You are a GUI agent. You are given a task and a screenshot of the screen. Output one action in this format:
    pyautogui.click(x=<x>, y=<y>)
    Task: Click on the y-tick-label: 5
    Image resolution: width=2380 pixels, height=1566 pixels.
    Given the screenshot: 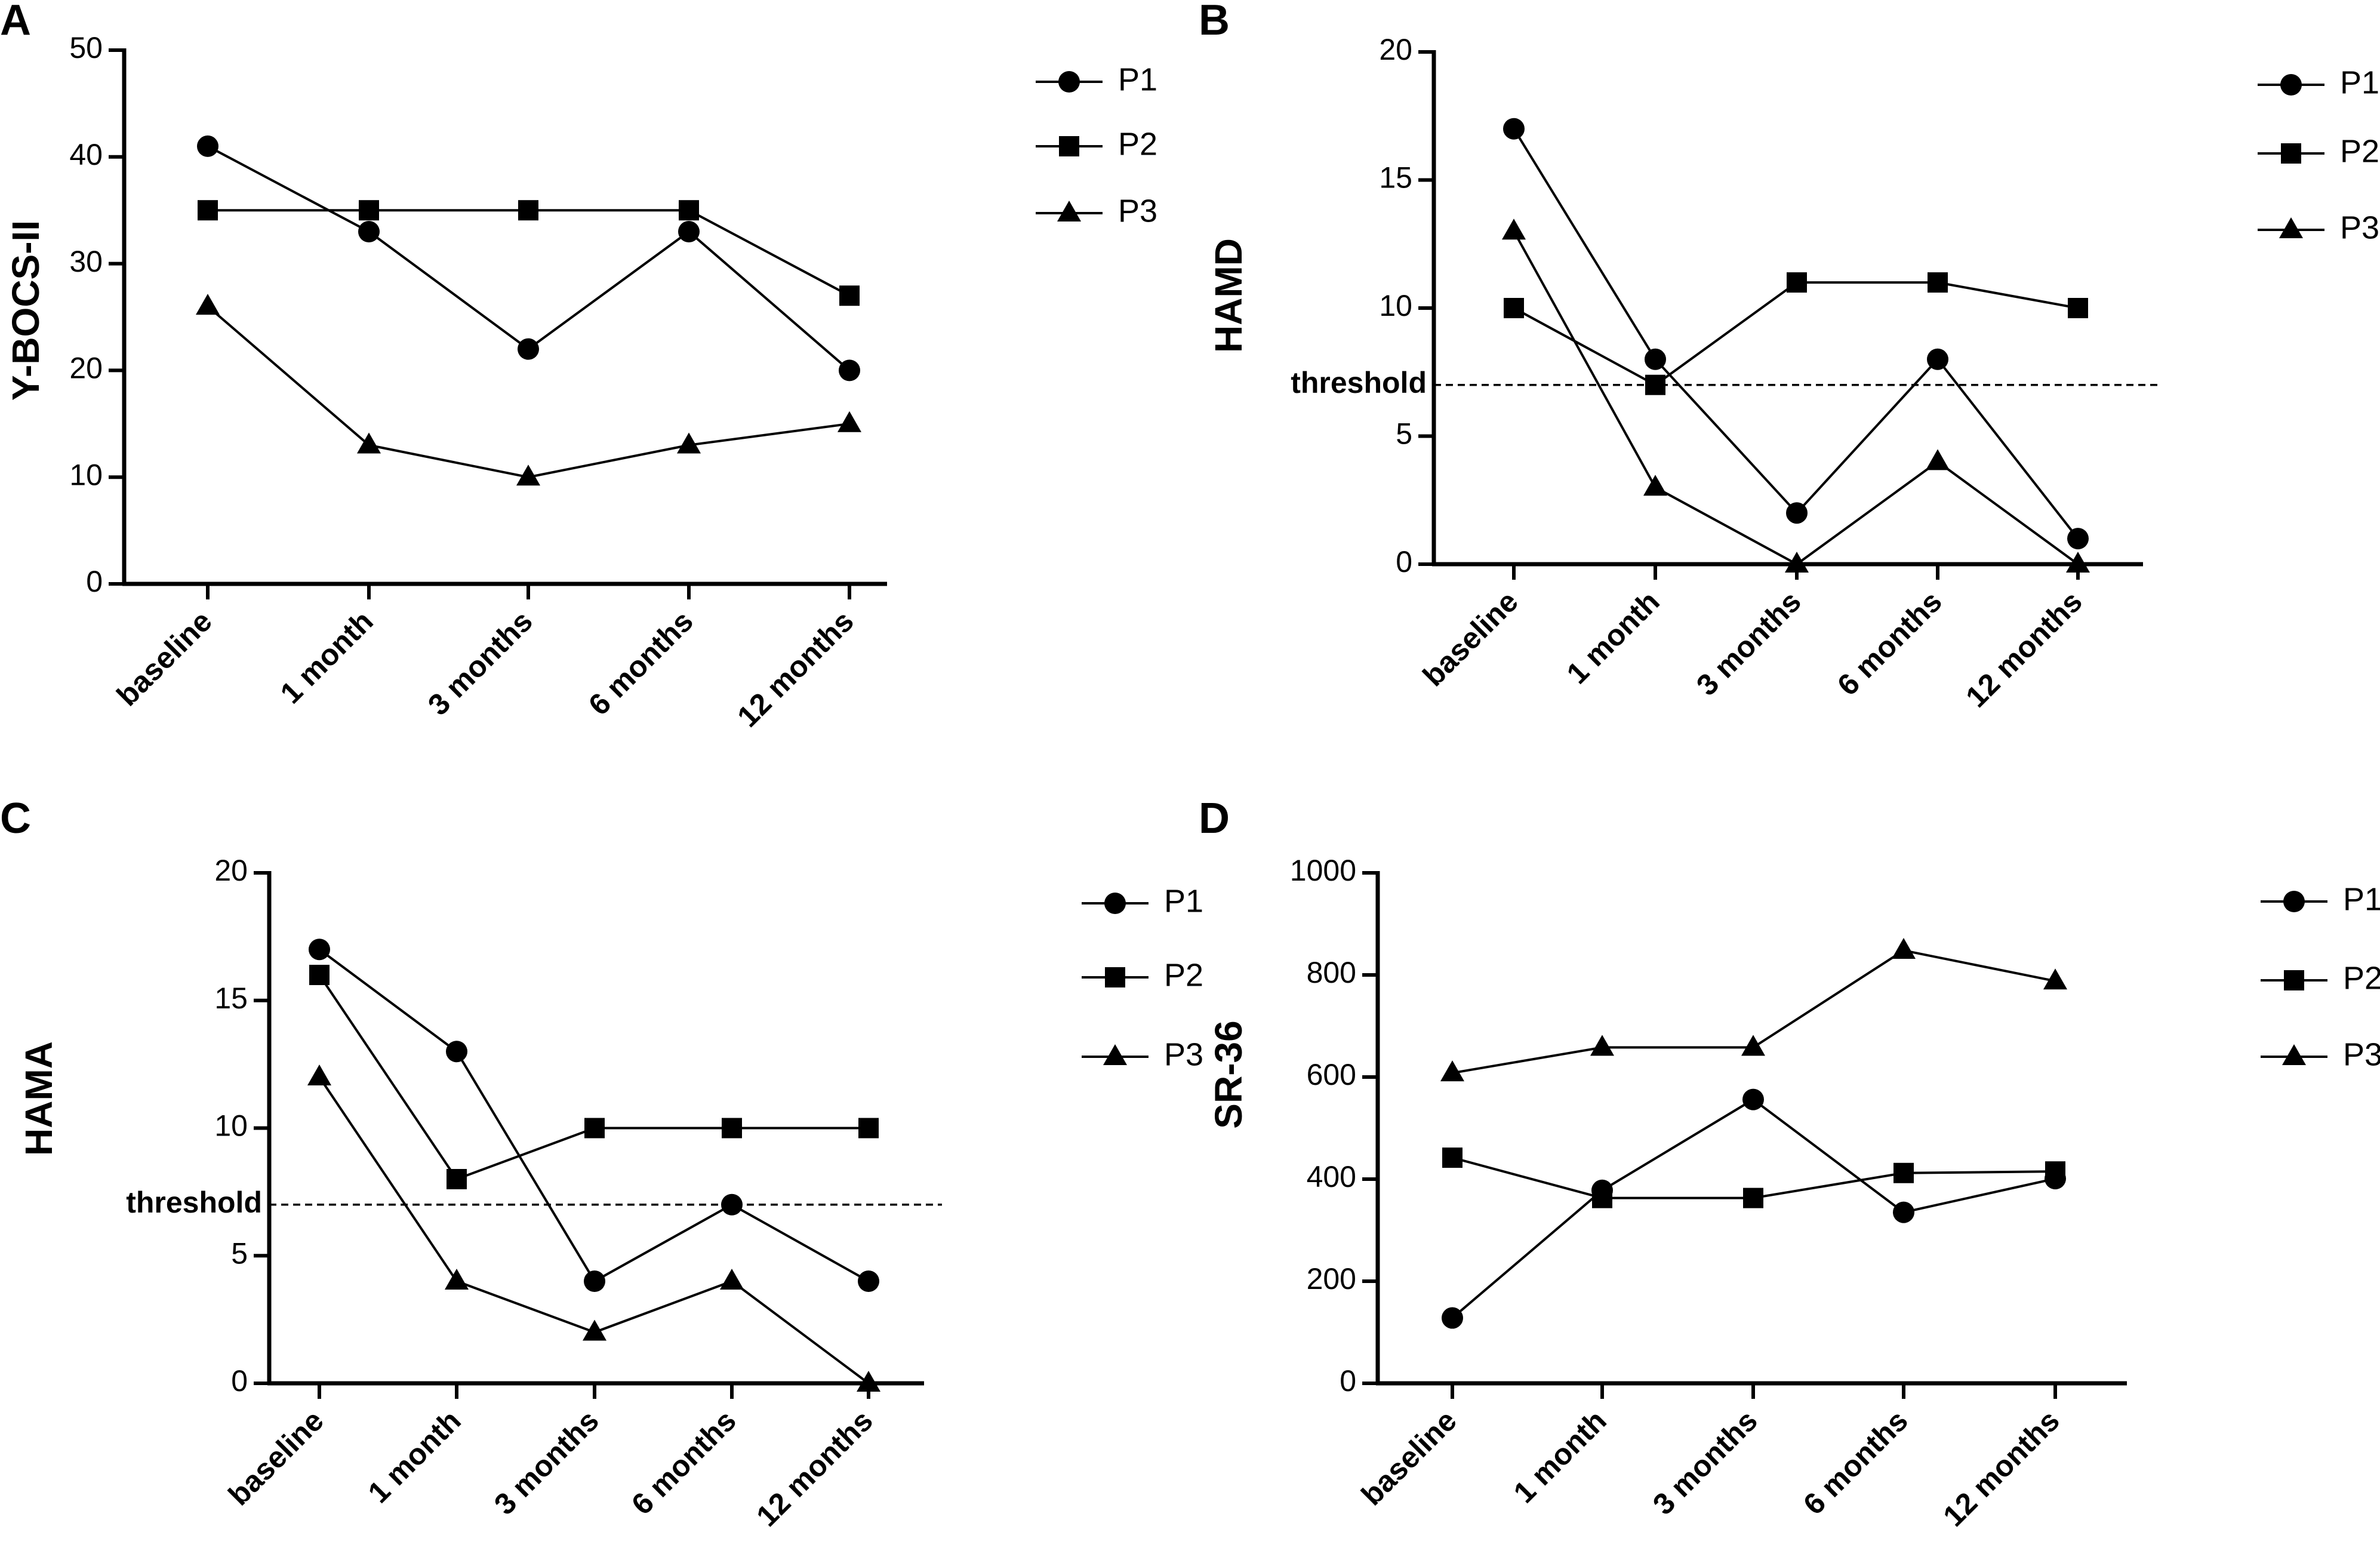 What is the action you would take?
    pyautogui.click(x=239, y=1253)
    